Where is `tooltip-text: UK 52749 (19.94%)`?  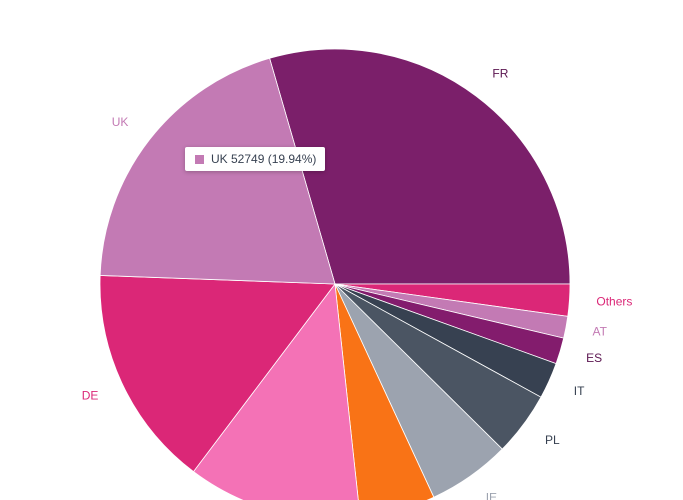 tooltip-text: UK 52749 (19.94%) is located at coordinates (264, 159).